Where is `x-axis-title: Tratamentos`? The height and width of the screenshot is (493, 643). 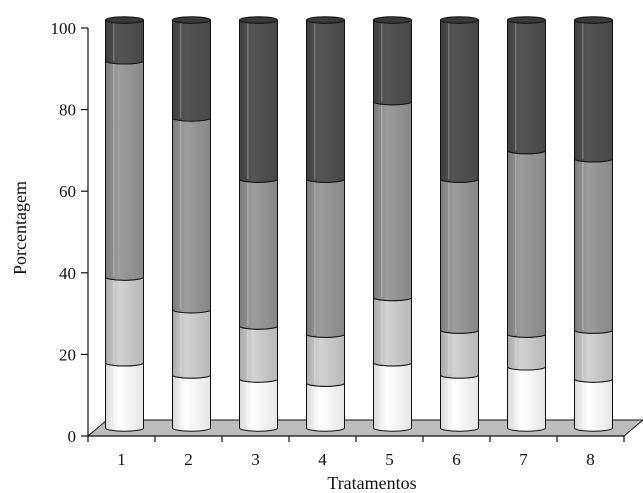 x-axis-title: Tratamentos is located at coordinates (371, 483).